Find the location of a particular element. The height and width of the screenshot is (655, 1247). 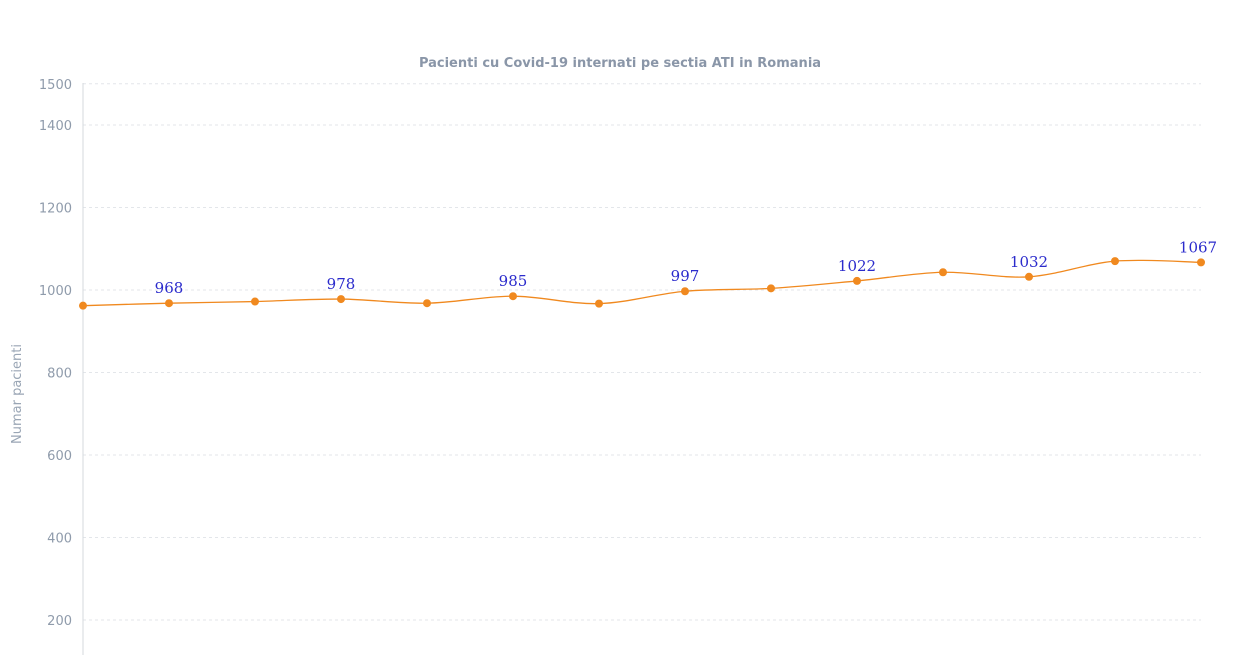

y-tick-label: 200 is located at coordinates (59, 621).